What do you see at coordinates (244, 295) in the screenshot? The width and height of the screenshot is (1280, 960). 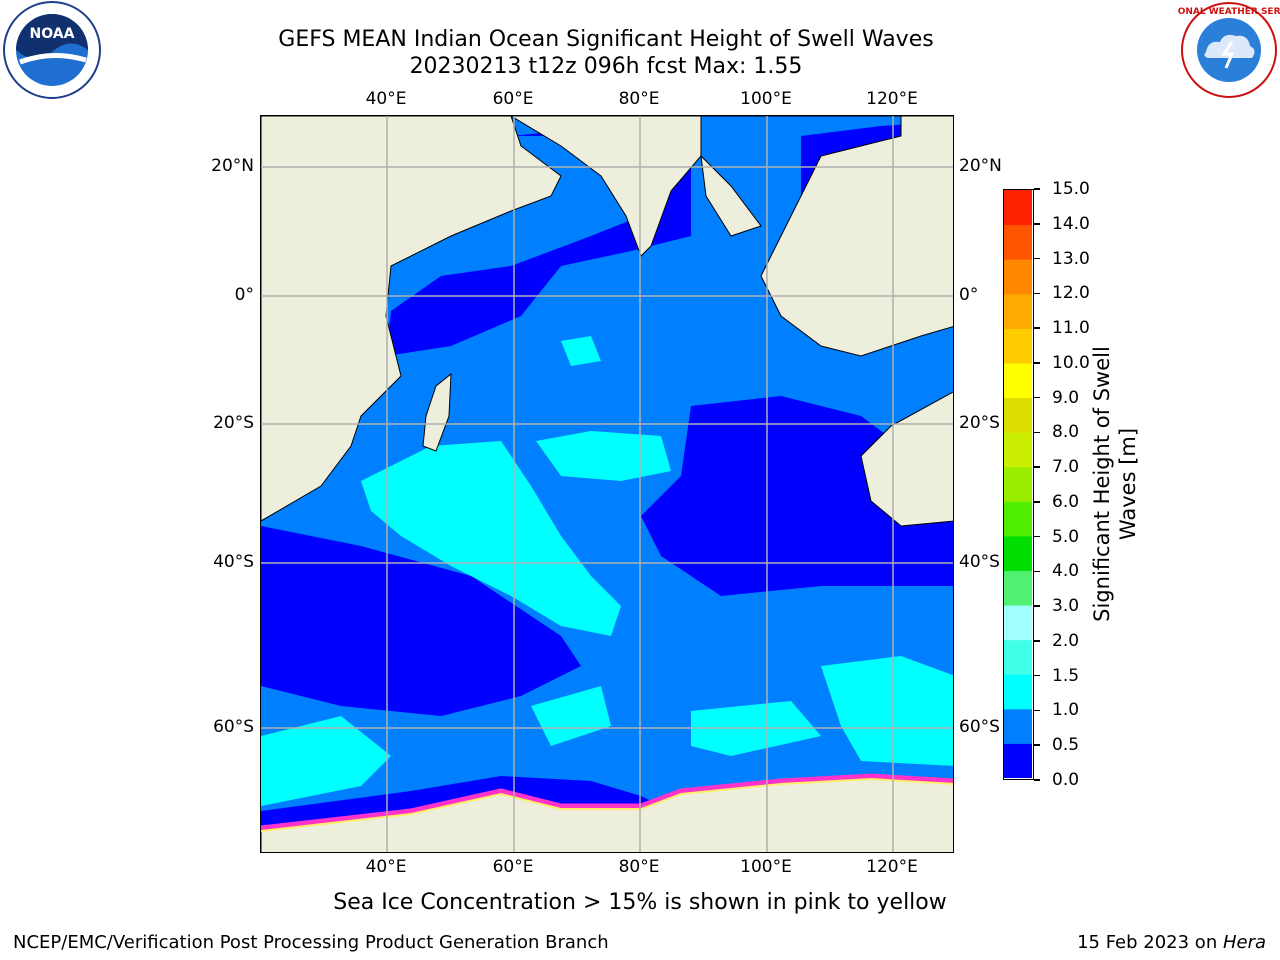 I see `lat-label-left: 0°` at bounding box center [244, 295].